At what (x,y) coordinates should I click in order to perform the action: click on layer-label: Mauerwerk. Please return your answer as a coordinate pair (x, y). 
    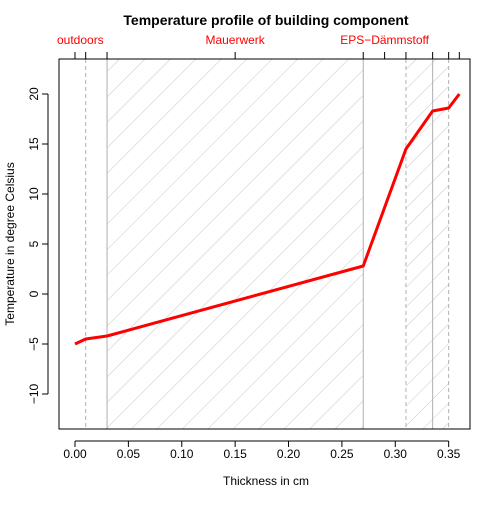
    Looking at the image, I should click on (235, 40).